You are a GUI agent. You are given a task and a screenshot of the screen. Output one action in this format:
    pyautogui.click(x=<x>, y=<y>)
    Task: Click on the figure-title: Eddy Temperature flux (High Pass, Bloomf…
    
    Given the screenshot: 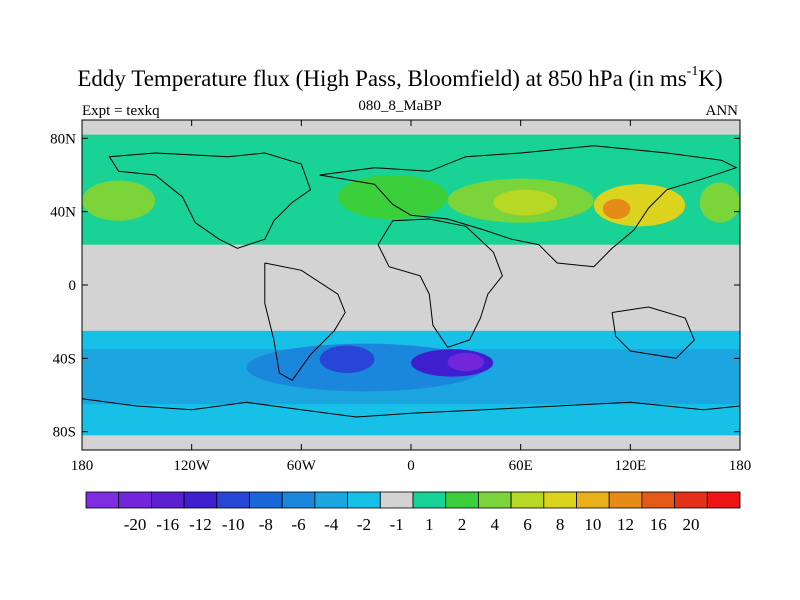 What is the action you would take?
    pyautogui.click(x=400, y=78)
    